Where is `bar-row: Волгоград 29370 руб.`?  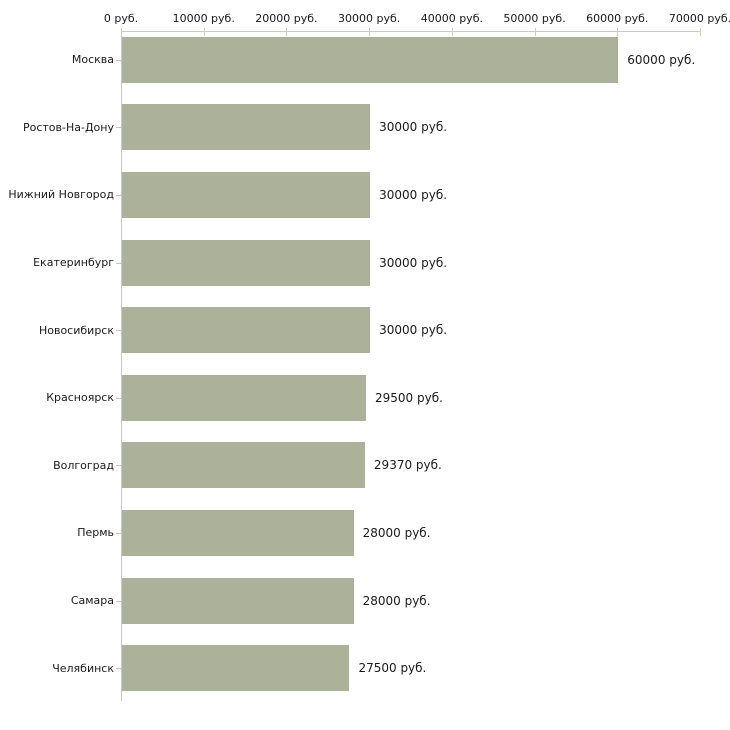 bar-row: Волгоград 29370 руб. is located at coordinates (365, 466).